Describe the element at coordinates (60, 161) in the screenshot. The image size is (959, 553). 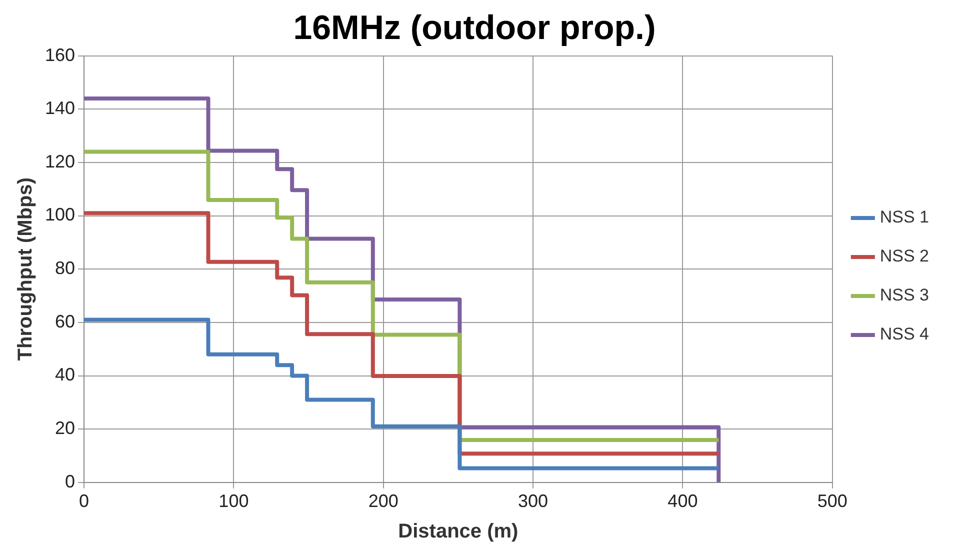
I see `y-tick-label: 120` at that location.